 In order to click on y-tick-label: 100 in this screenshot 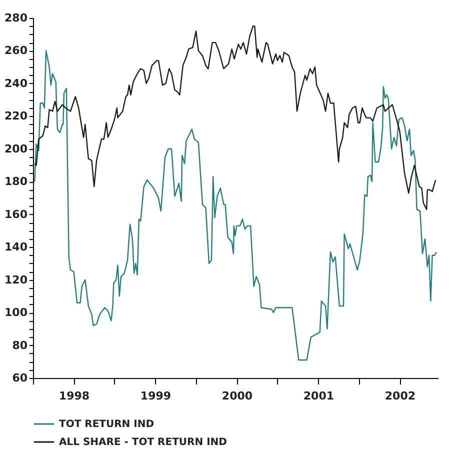, I will do `click(16, 313)`.